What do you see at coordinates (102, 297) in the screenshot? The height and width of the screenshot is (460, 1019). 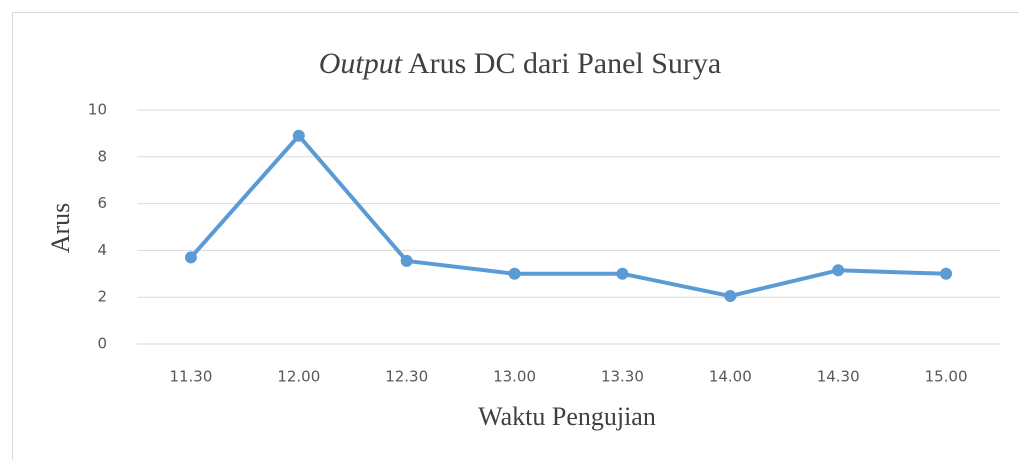 I see `y-tick-label: 2` at bounding box center [102, 297].